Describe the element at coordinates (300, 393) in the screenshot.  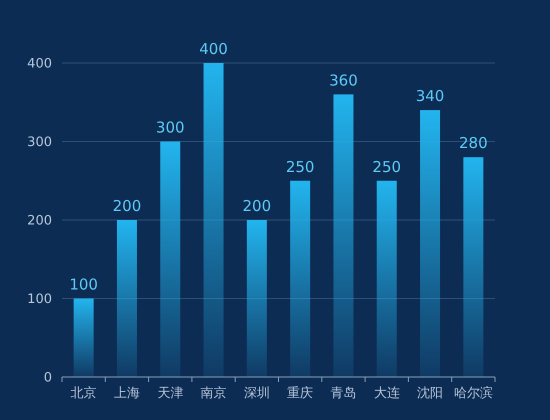
I see `x-tick-label: 重庆` at that location.